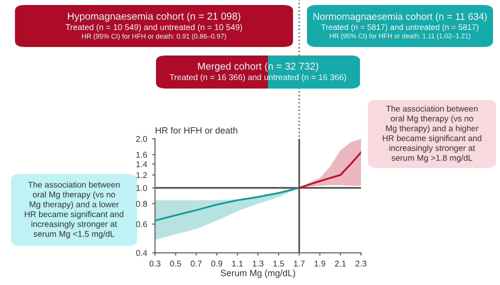 The image size is (500, 285). Describe the element at coordinates (432, 134) in the screenshot. I see `text: The association between oral Mg therapy (vs no Mg therapy) and a higher HR became significant and increasingly stronger at serum Mg >1.8 mg/dL` at that location.